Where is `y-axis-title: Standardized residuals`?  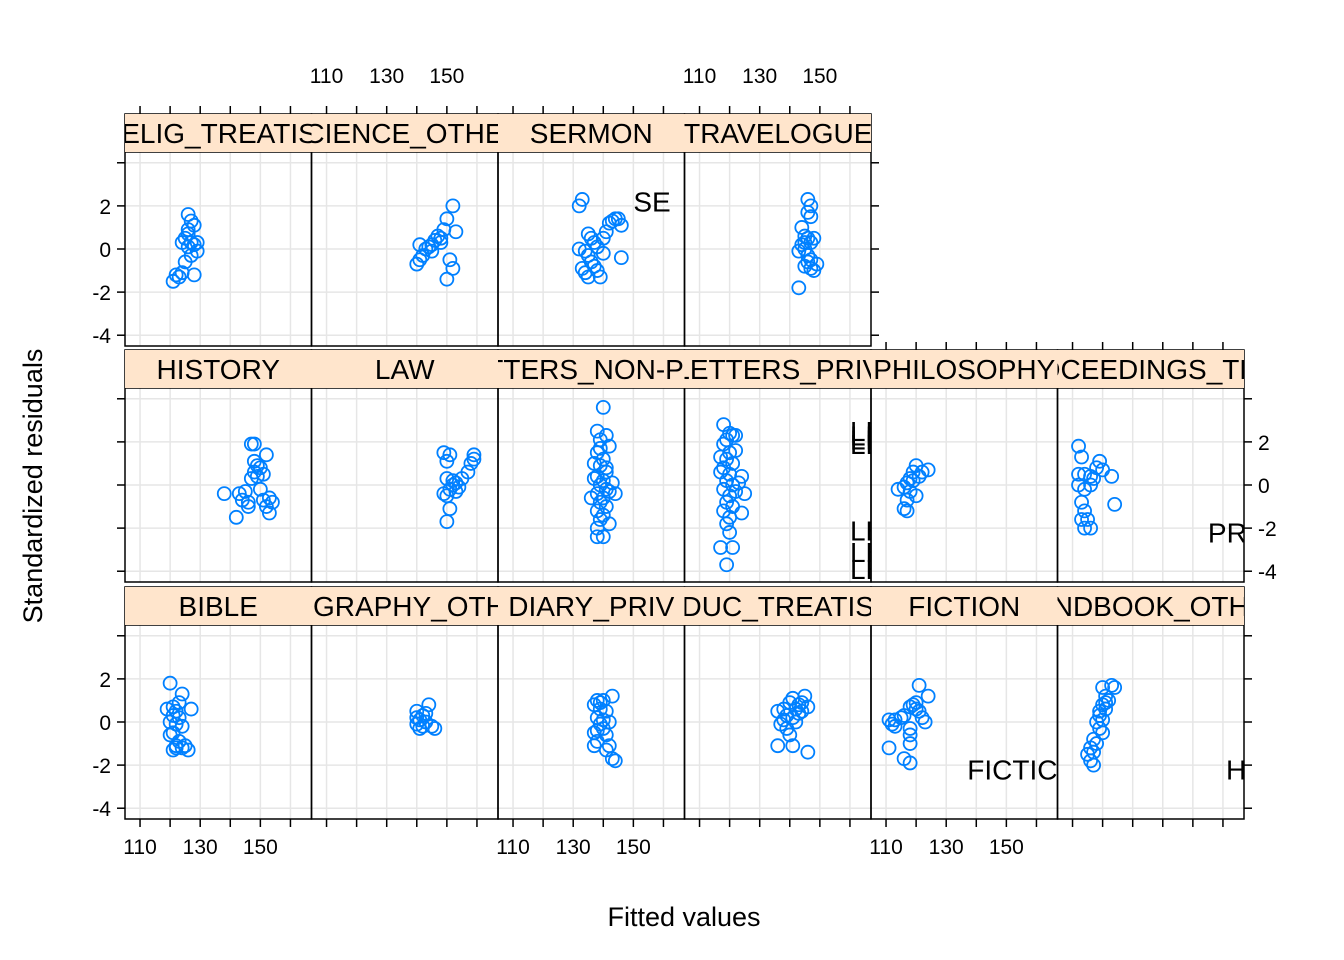 y-axis-title: Standardized residuals is located at coordinates (33, 486).